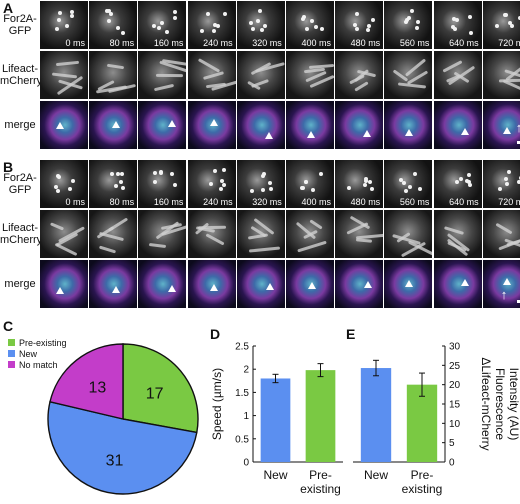  What do you see at coordinates (20, 69) in the screenshot?
I see `row-label-line: Lifeact-` at bounding box center [20, 69].